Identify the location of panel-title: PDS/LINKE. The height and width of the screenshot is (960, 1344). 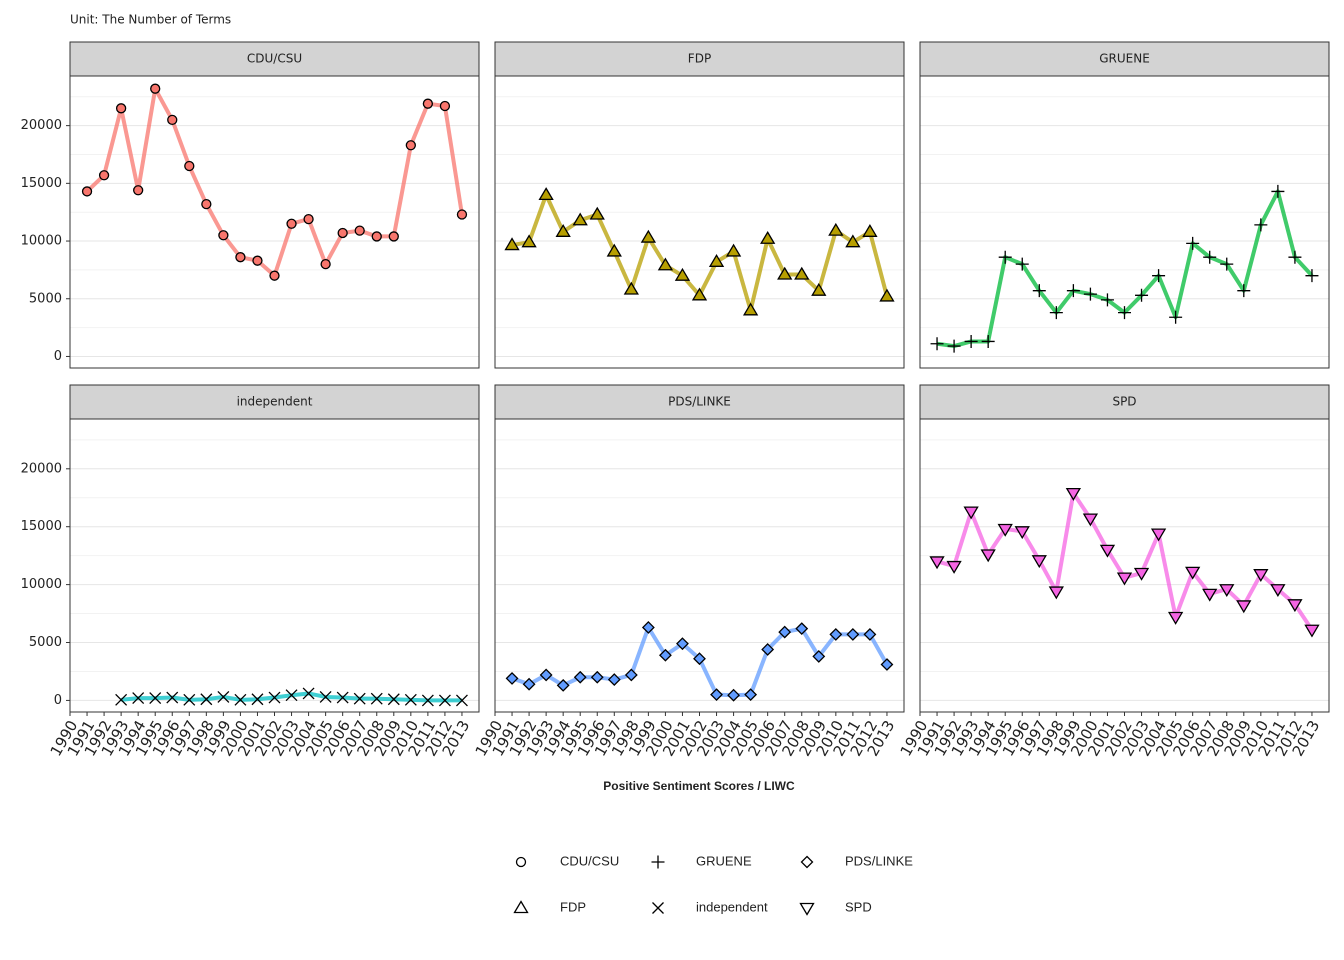
(699, 402).